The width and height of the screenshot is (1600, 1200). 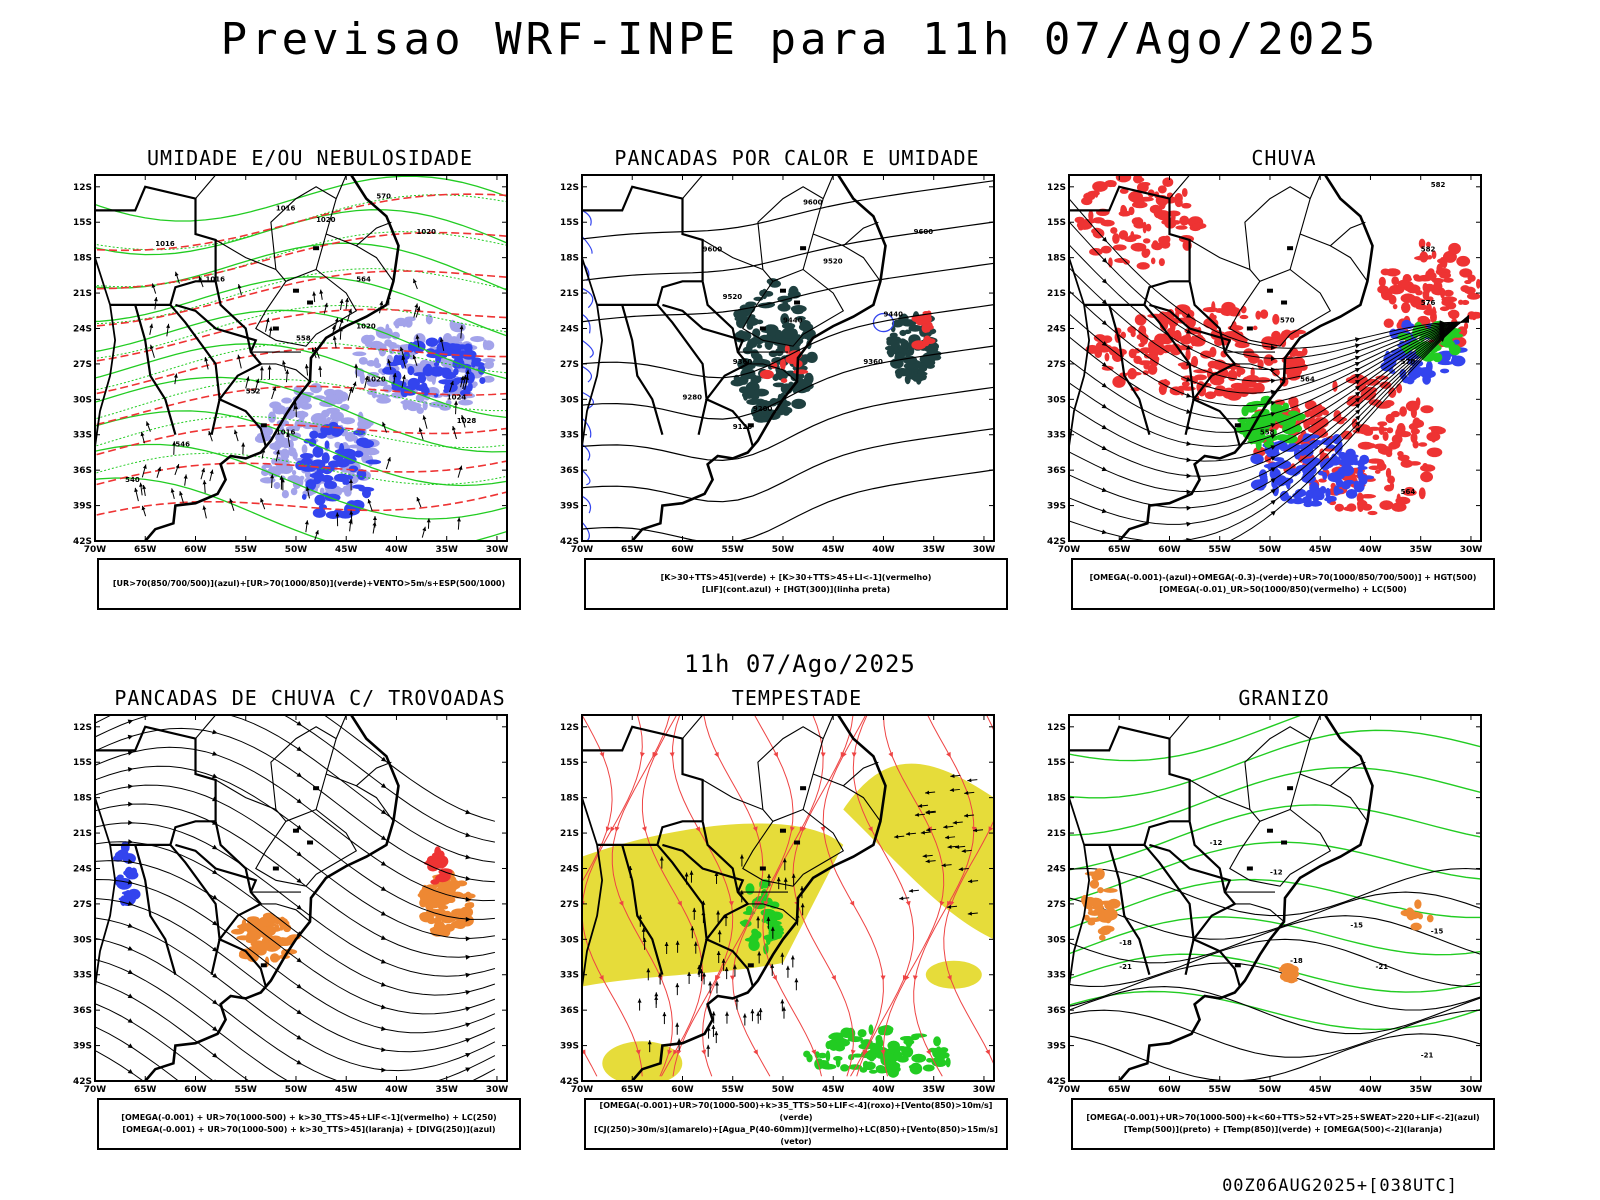 What do you see at coordinates (1275, 871) in the screenshot?
I see `temperature-850-contour` at bounding box center [1275, 871].